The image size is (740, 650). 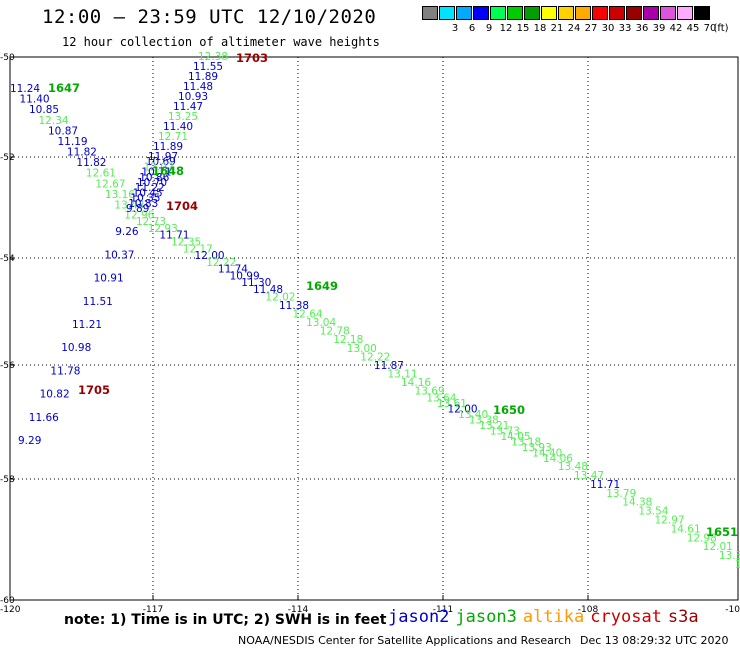 What do you see at coordinates (137, 209) in the screenshot?
I see `wave-height-value: 9.89` at bounding box center [137, 209].